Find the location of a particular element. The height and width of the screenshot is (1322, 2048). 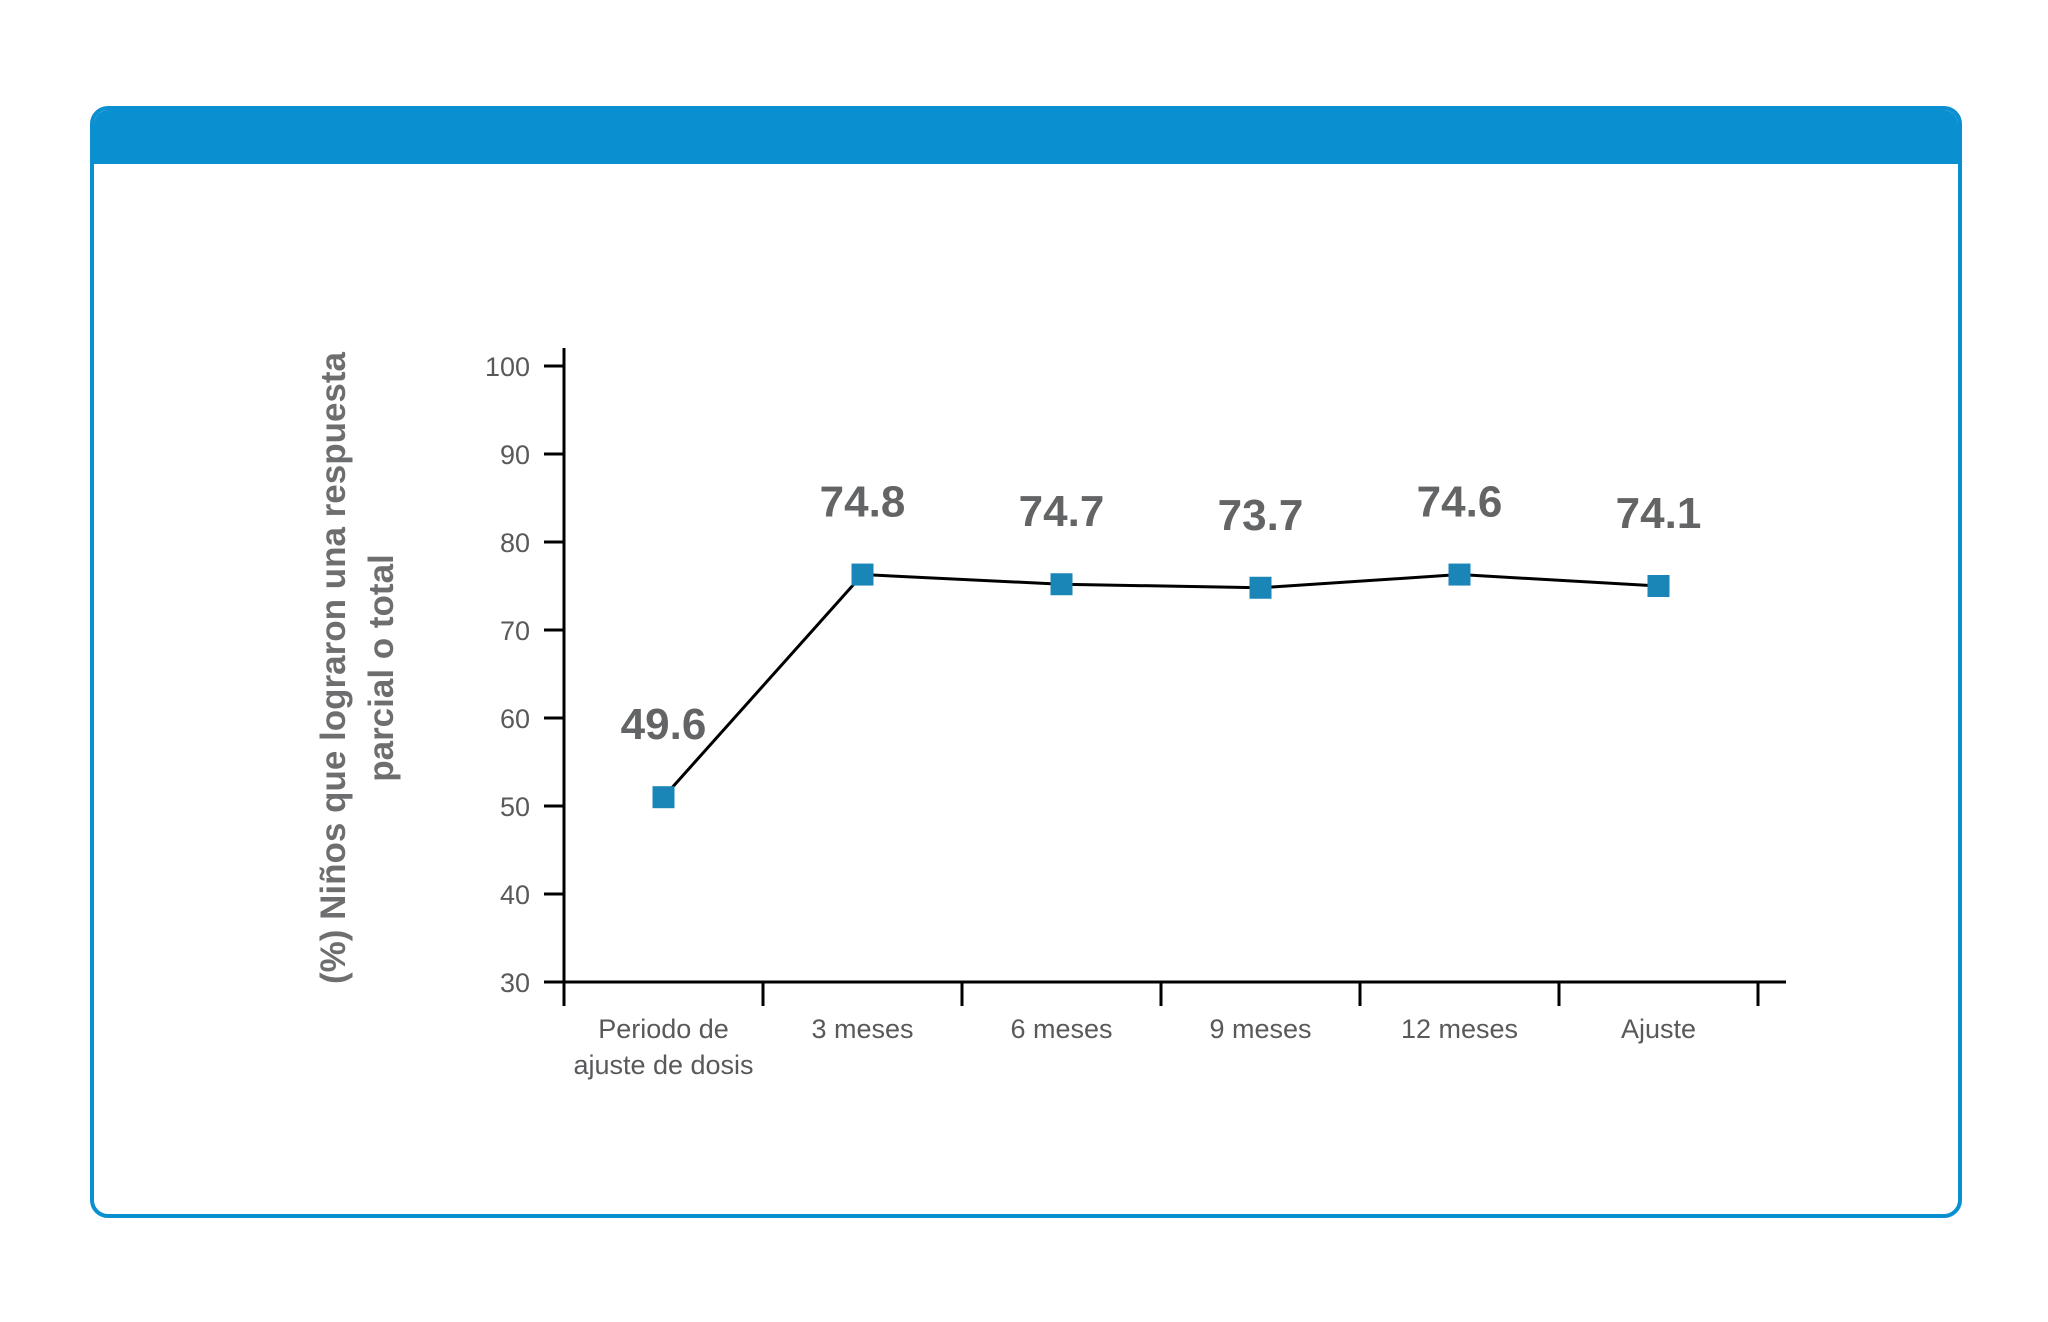

x-tick-label-3: 6 meses is located at coordinates (1061, 1029).